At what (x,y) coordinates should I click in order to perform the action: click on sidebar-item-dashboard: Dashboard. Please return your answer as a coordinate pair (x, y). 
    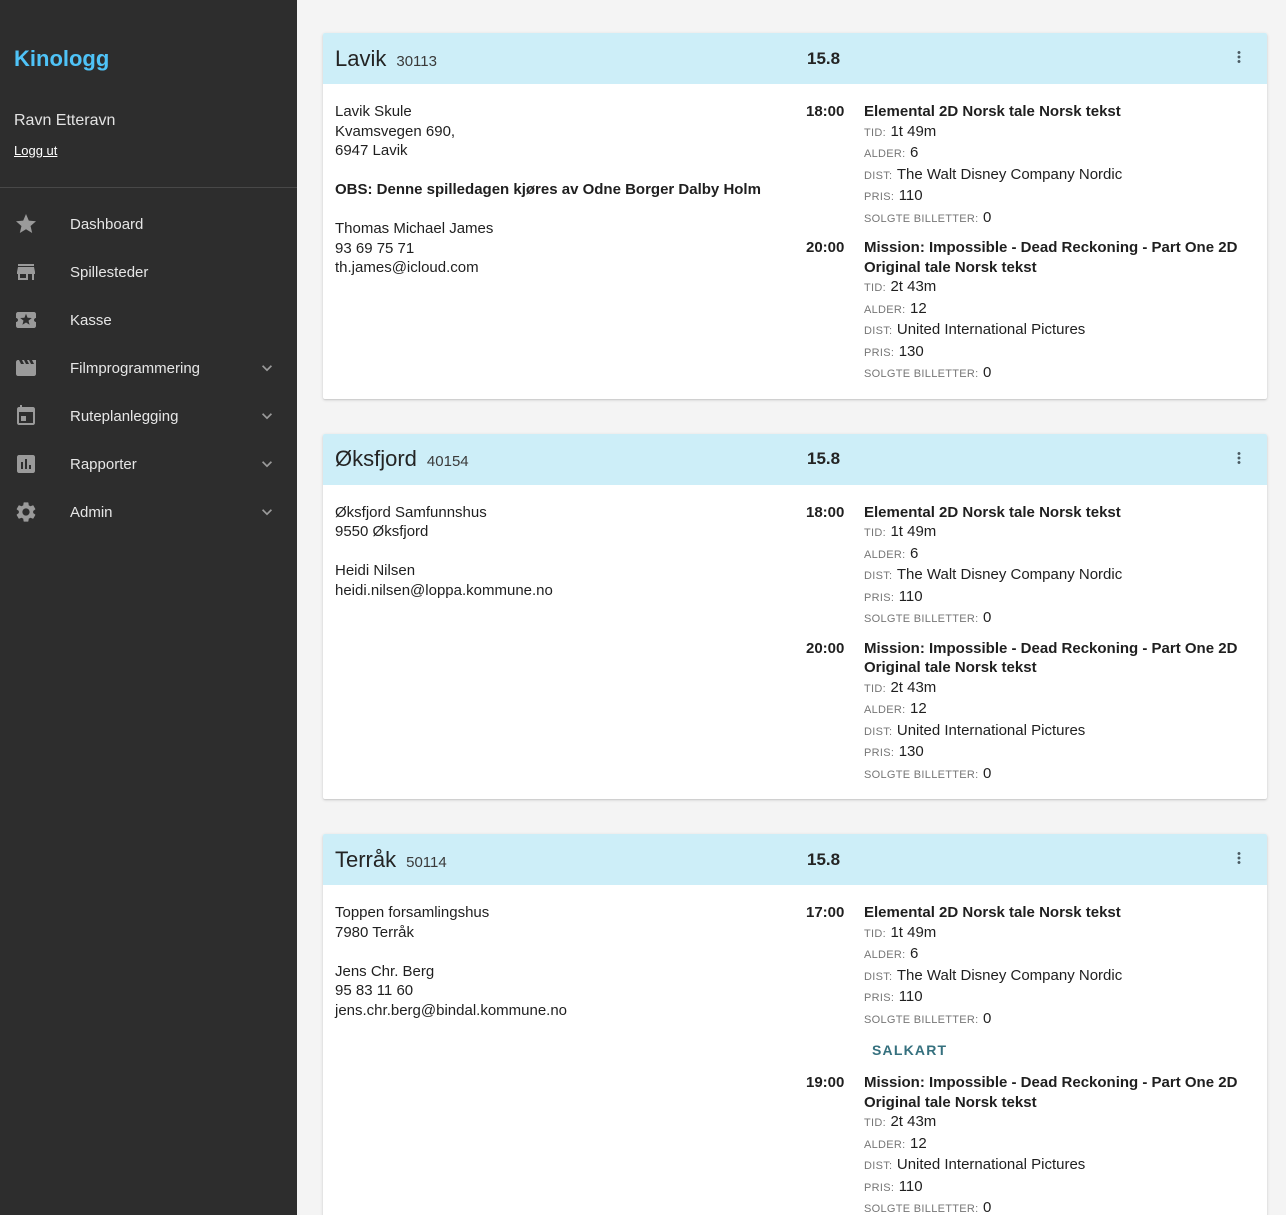
    Looking at the image, I should click on (148, 224).